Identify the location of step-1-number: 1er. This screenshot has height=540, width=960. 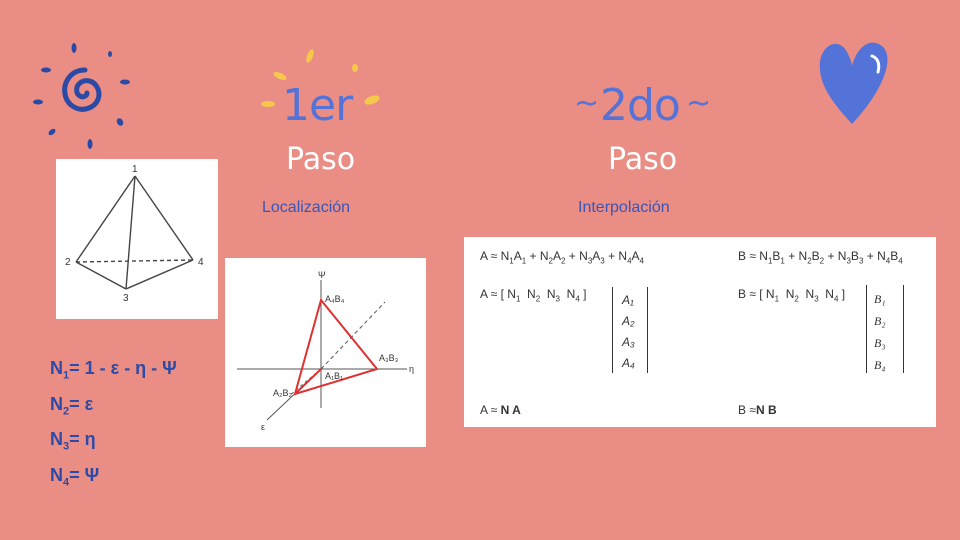
(317, 105).